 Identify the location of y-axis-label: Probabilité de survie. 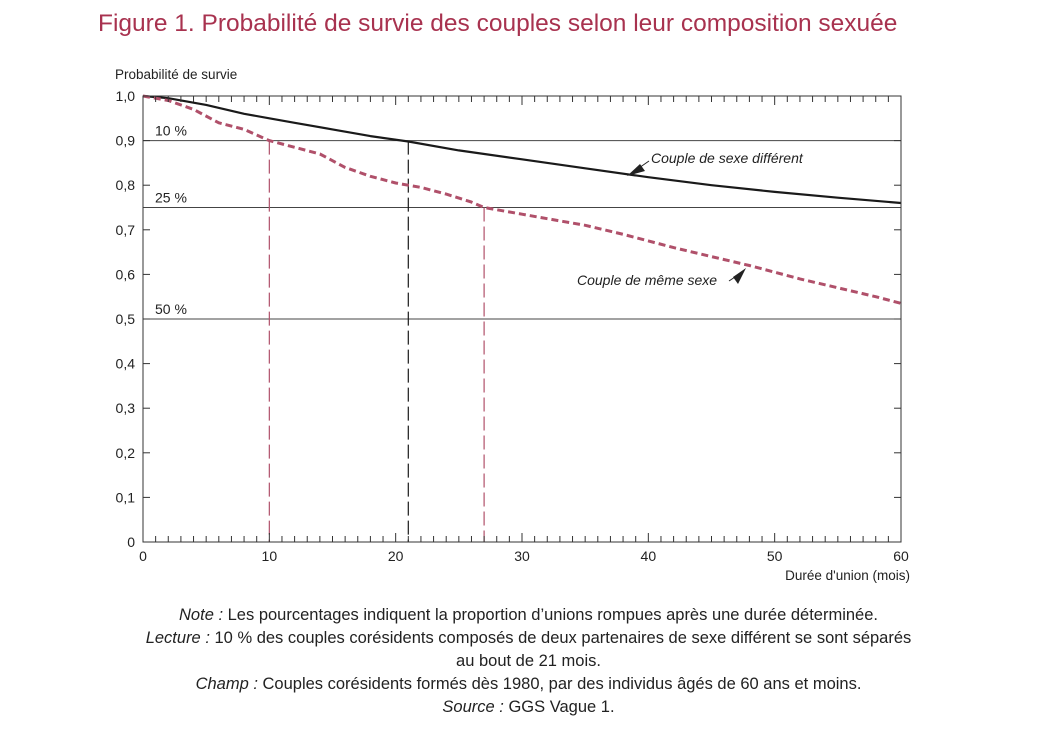
(176, 74).